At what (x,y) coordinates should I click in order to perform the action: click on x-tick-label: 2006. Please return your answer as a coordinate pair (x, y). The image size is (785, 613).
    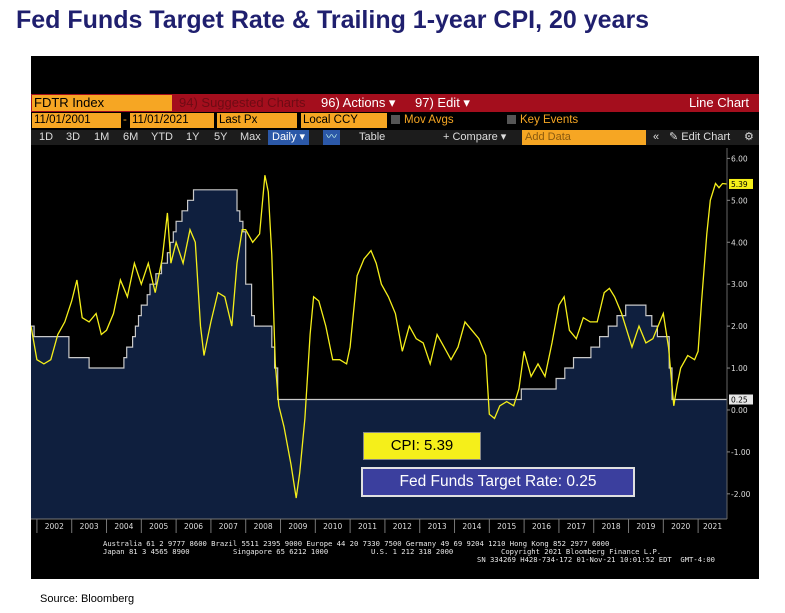
    Looking at the image, I should click on (193, 526).